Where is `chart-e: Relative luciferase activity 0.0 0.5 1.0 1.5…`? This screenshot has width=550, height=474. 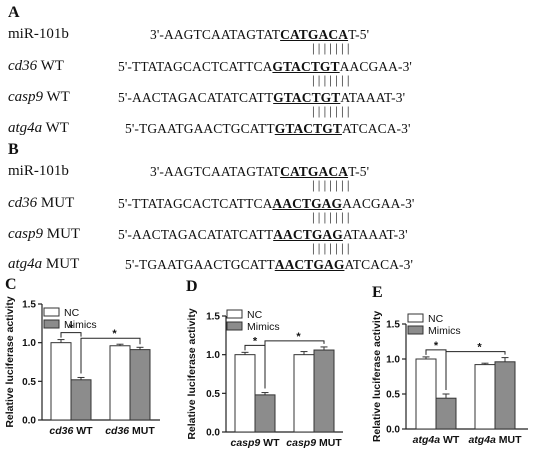
chart-e: Relative luciferase activity 0.0 0.5 1.0 1.5… is located at coordinates (449, 378).